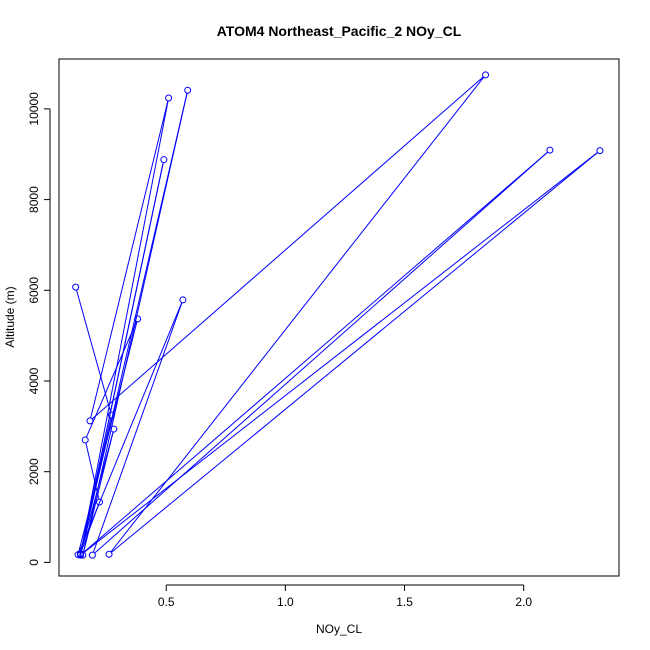  Describe the element at coordinates (523, 602) in the screenshot. I see `x-tick-label: 2.0` at that location.